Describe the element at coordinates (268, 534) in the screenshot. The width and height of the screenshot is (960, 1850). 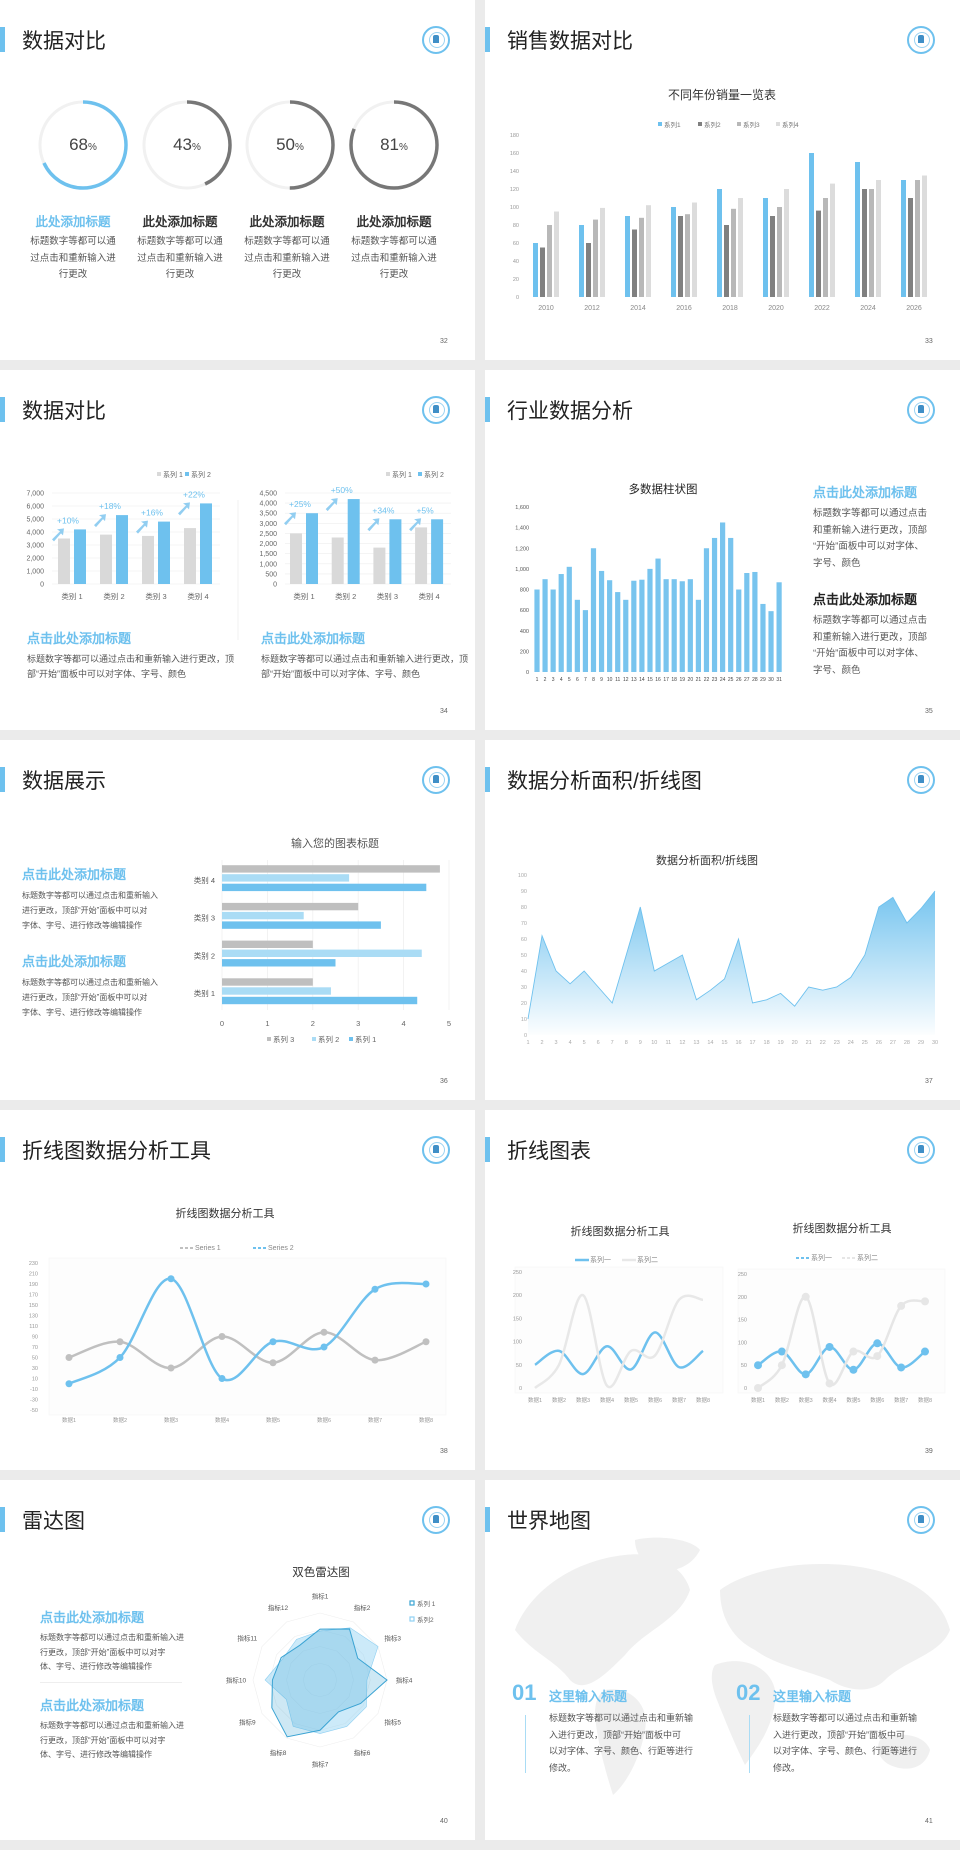
I see `y-tick-label: 2,500` at that location.